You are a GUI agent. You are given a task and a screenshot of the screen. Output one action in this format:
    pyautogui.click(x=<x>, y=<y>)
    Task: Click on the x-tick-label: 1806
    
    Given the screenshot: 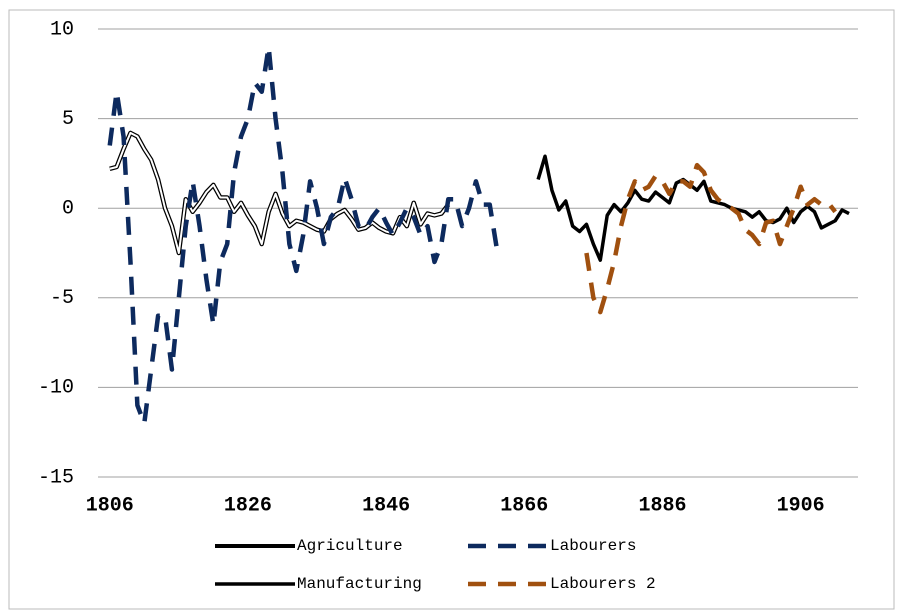 What is the action you would take?
    pyautogui.click(x=110, y=505)
    